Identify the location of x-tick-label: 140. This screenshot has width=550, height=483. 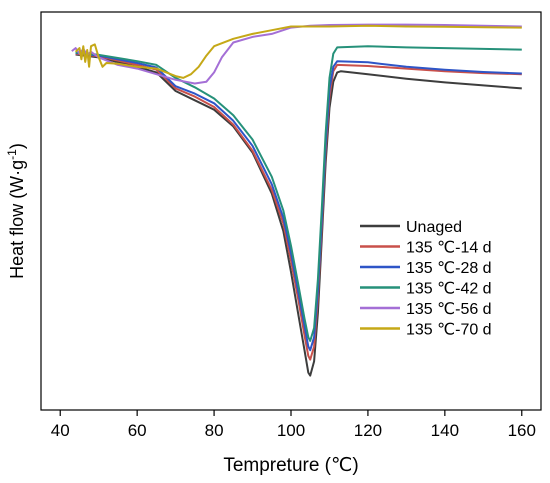
(445, 430).